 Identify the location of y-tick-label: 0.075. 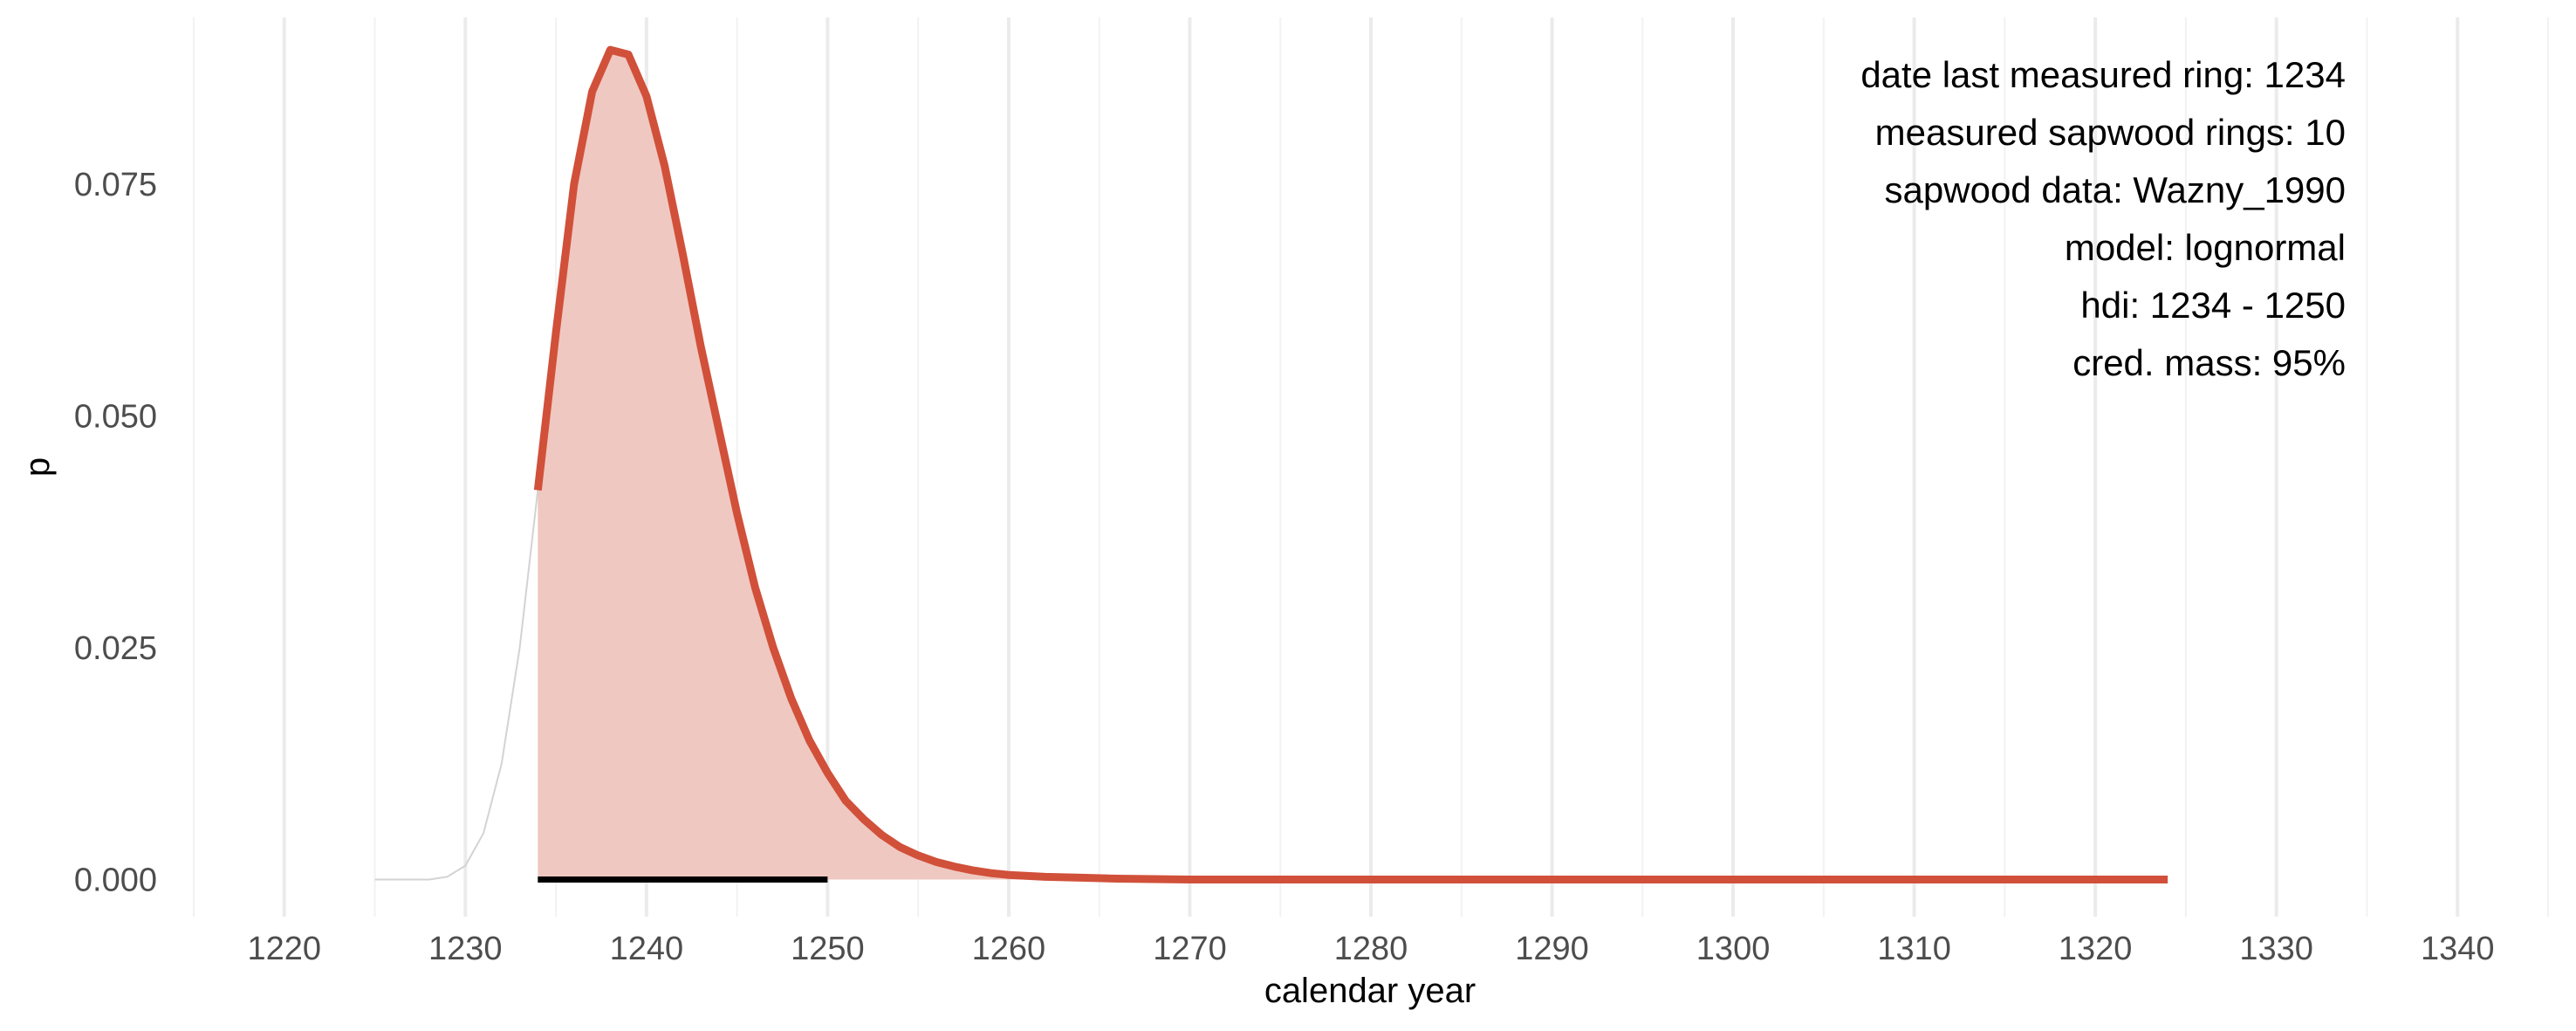
(116, 185).